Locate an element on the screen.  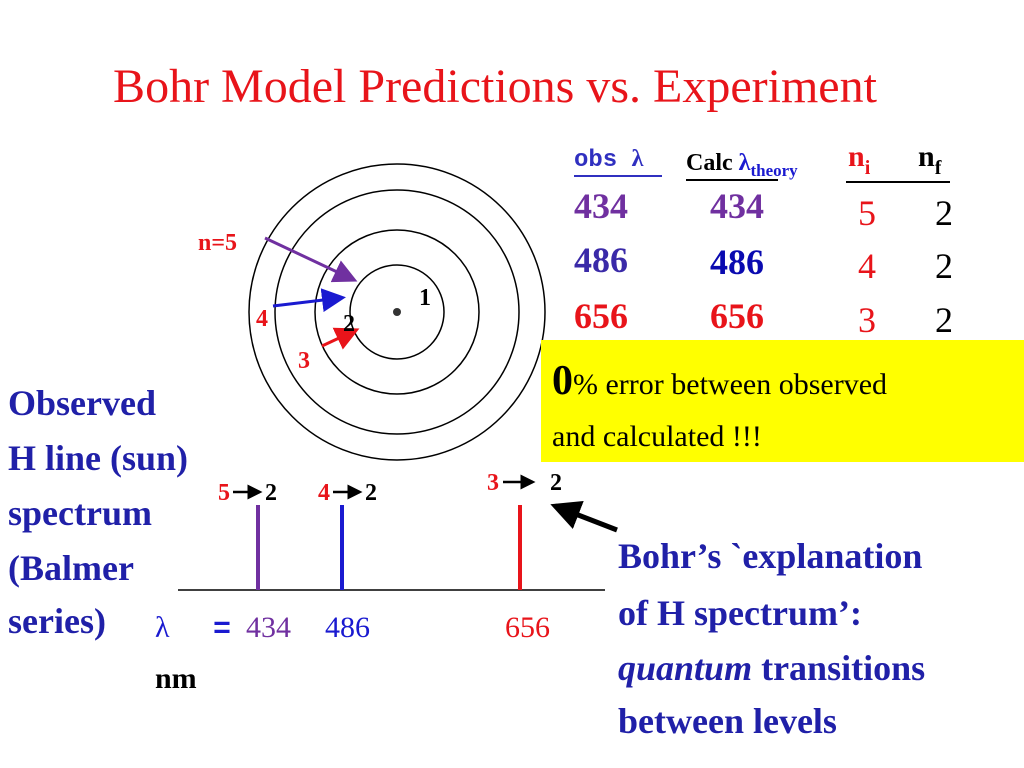
unit: nm is located at coordinates (176, 678).